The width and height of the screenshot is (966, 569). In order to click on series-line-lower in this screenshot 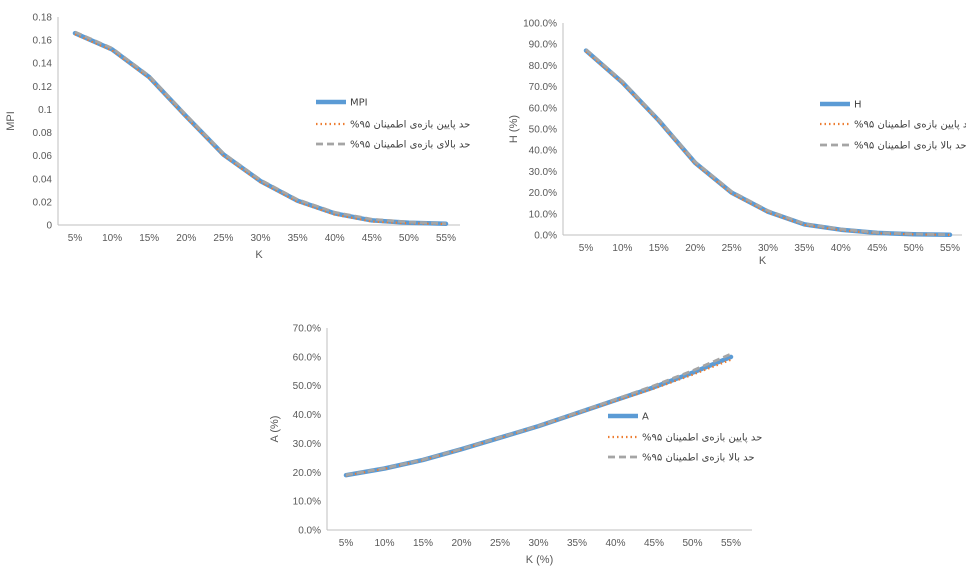, I will do `click(260, 129)`.